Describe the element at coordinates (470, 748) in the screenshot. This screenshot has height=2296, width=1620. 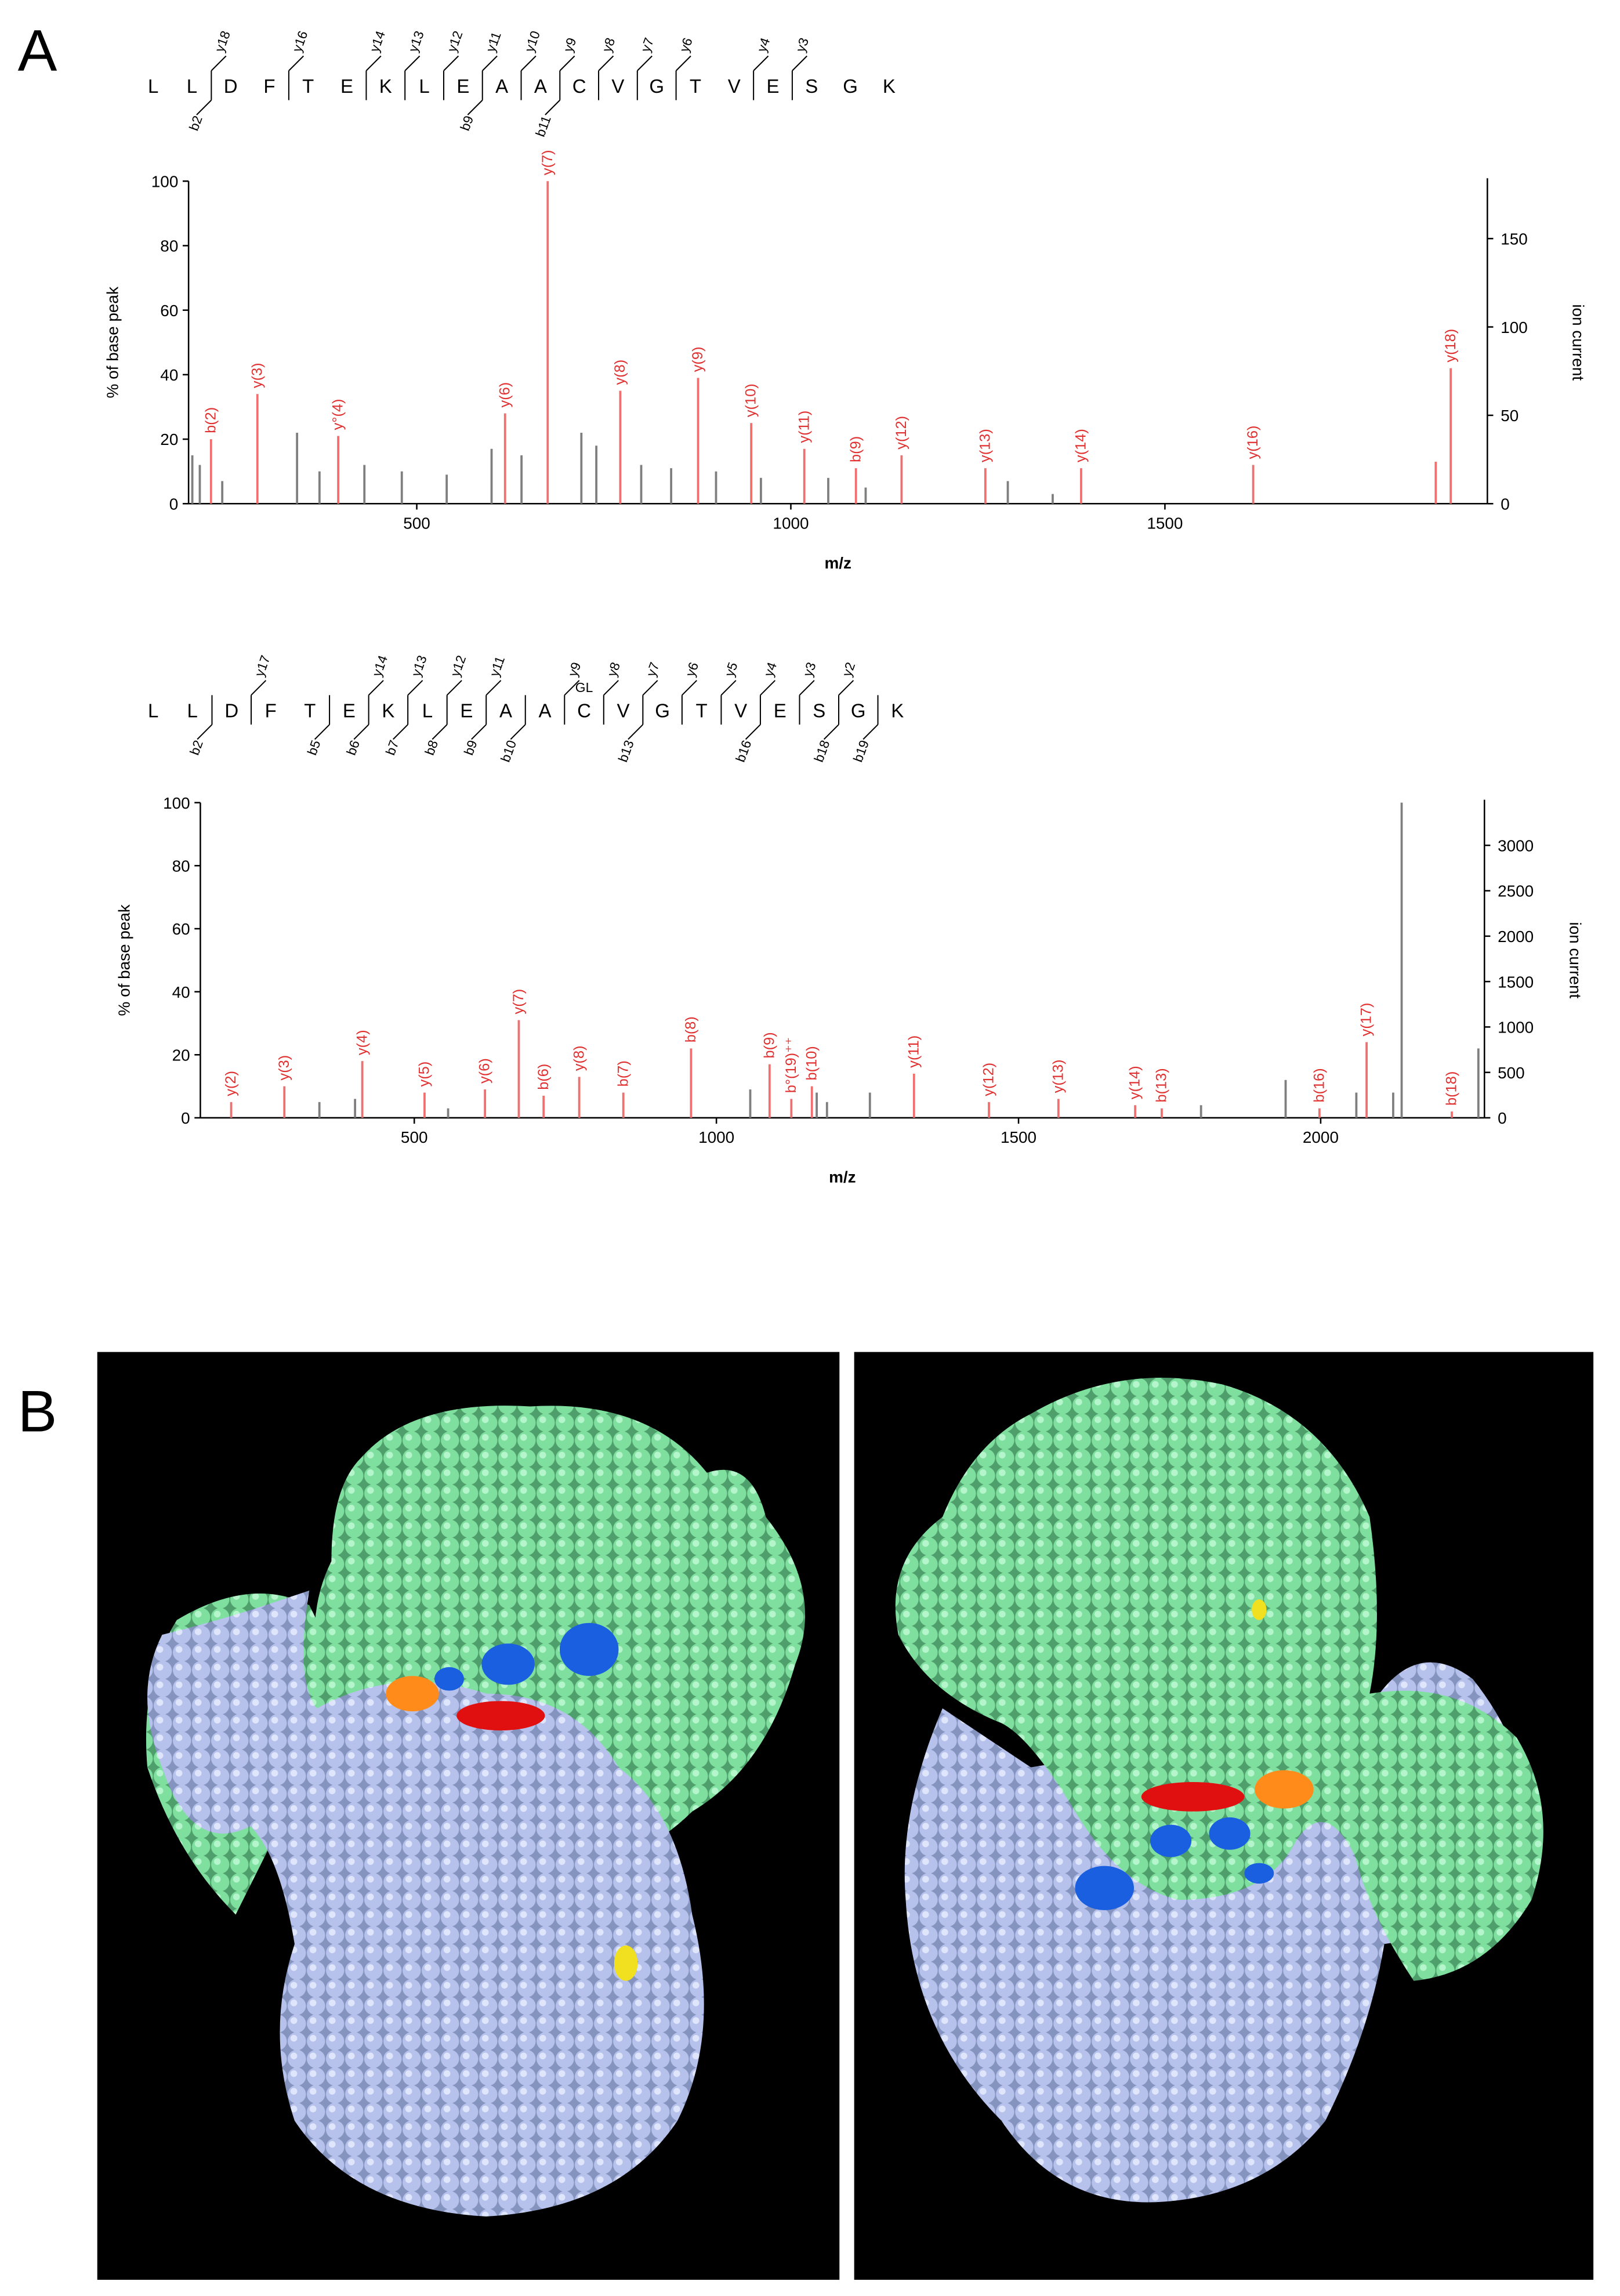
I see `b-fragment-label: b9` at that location.